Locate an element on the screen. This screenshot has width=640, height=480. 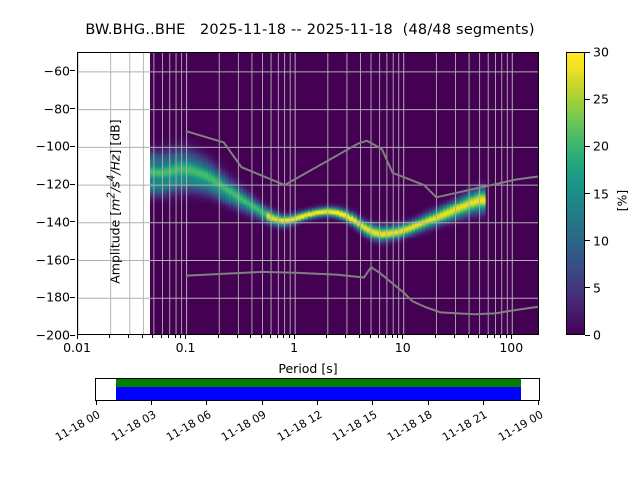
x-axis-label: Period [s] is located at coordinates (308, 368).